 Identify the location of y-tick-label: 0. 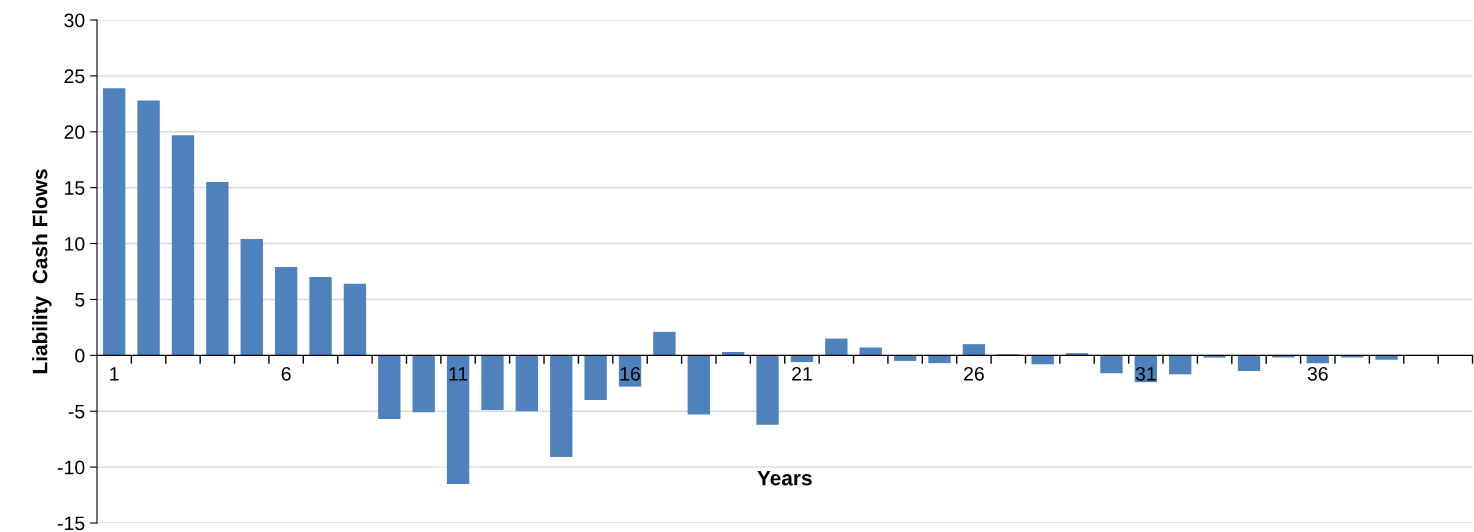
(80, 355).